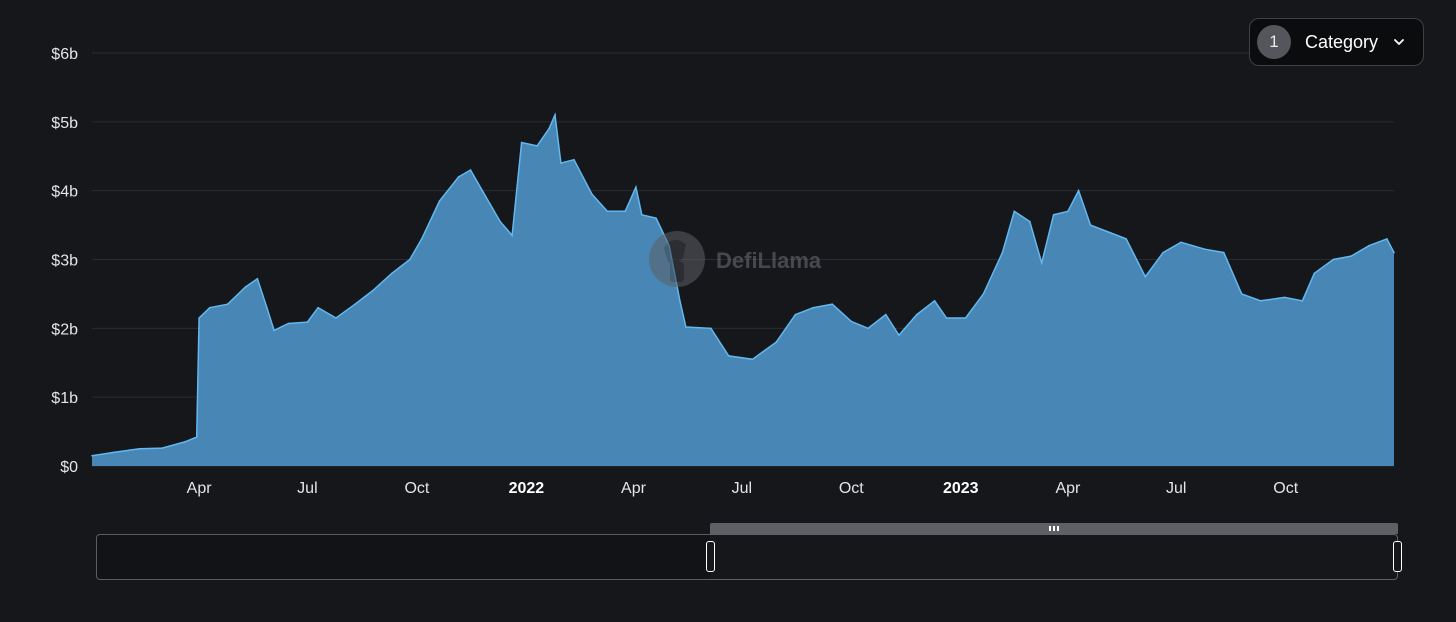 This screenshot has width=1456, height=622. Describe the element at coordinates (1054, 557) in the screenshot. I see `date-range-selection` at that location.